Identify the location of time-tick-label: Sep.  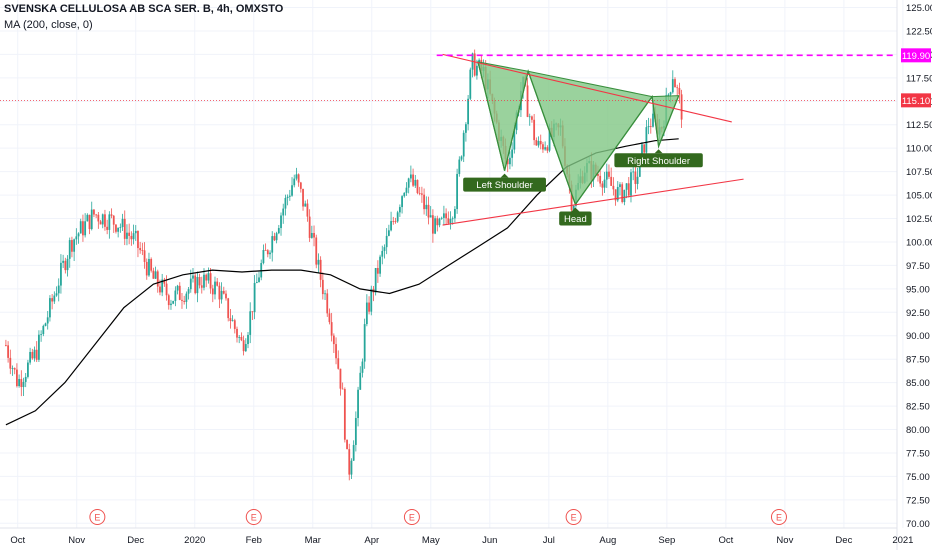
(666, 540).